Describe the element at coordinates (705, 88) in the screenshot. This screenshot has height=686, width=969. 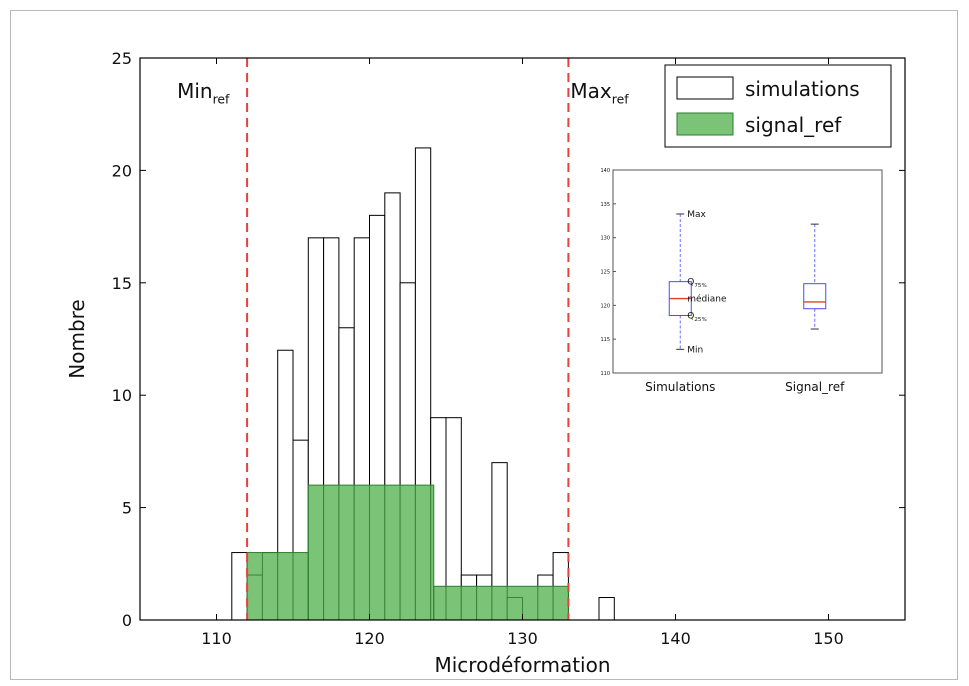
I see `legend-swatch-simulations` at that location.